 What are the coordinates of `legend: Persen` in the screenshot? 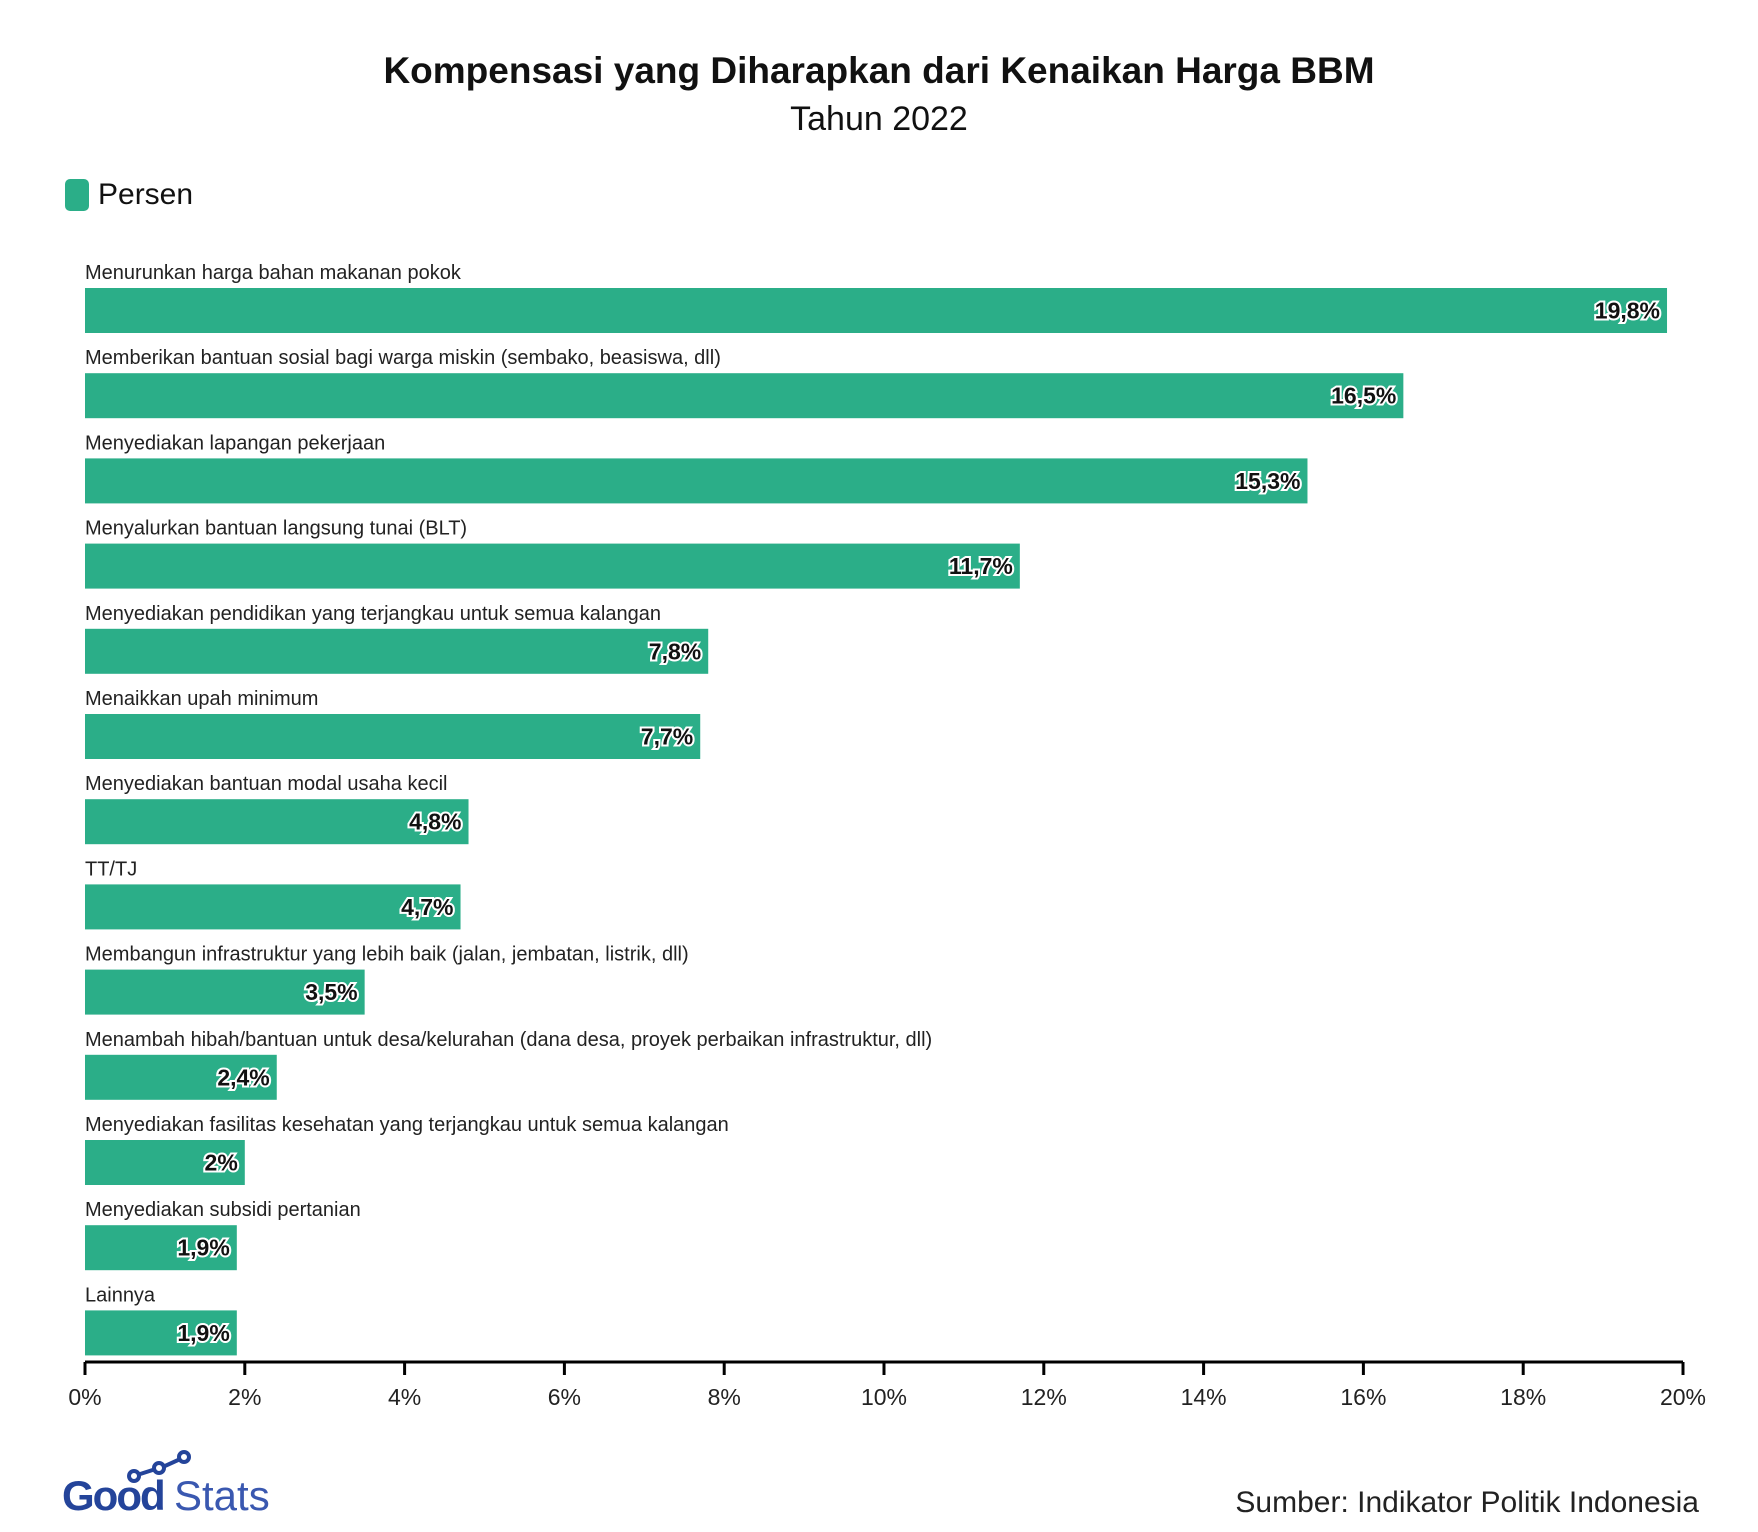 It's located at (129, 195).